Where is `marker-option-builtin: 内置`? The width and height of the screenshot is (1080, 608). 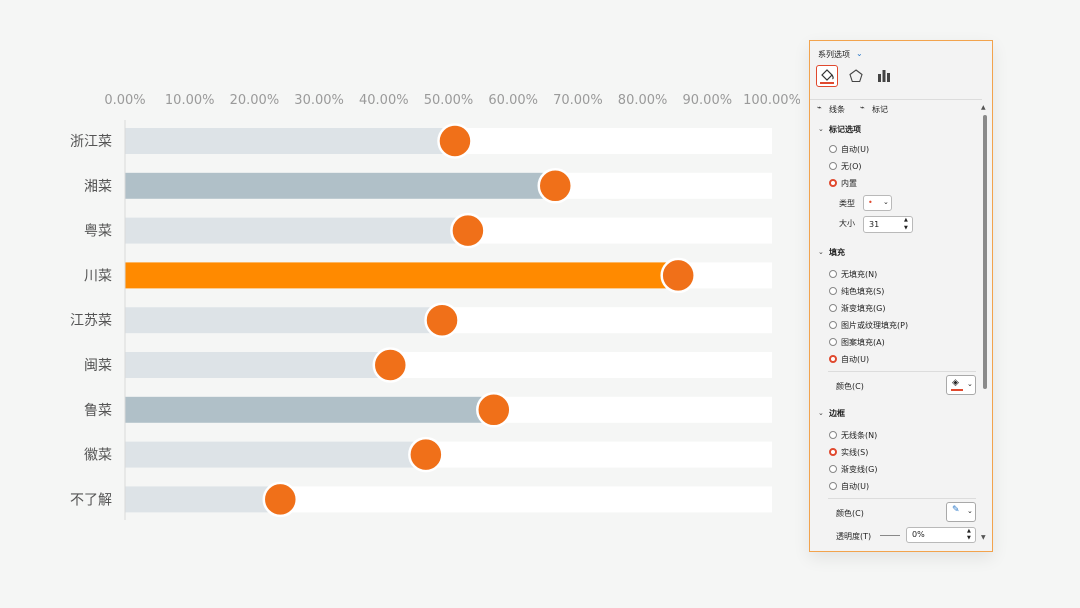 marker-option-builtin: 内置 is located at coordinates (849, 183).